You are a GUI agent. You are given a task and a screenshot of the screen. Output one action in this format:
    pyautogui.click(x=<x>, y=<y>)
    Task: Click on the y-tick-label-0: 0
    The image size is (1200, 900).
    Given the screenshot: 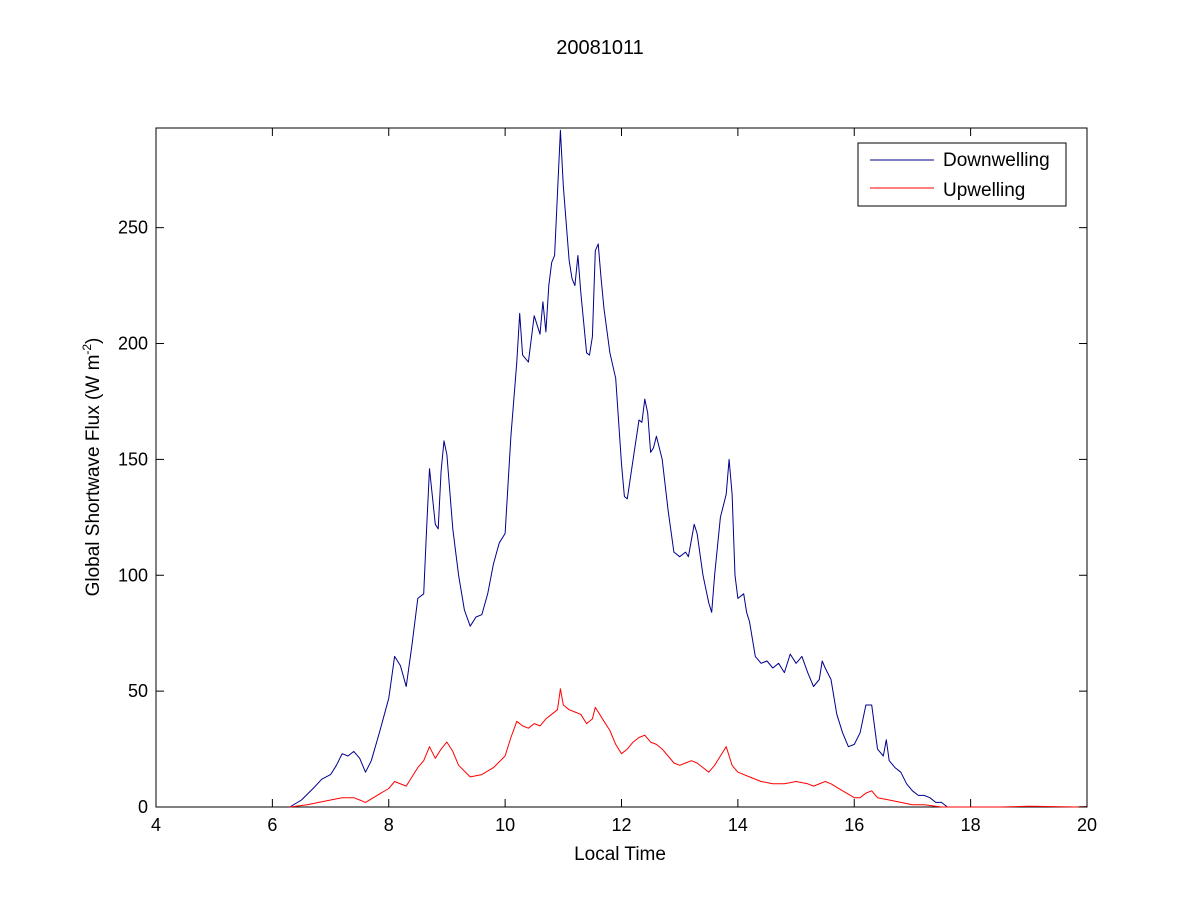 What is the action you would take?
    pyautogui.click(x=143, y=807)
    